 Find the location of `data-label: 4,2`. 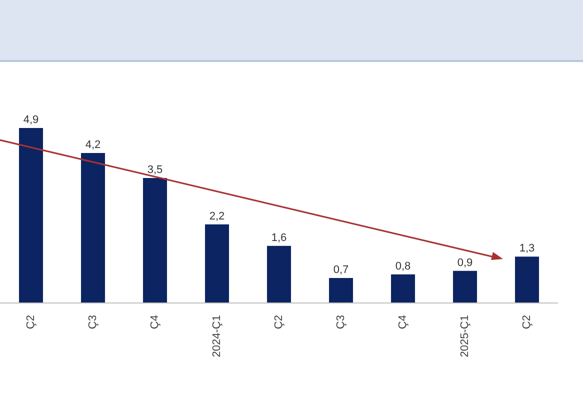

data-label: 4,2 is located at coordinates (93, 145).